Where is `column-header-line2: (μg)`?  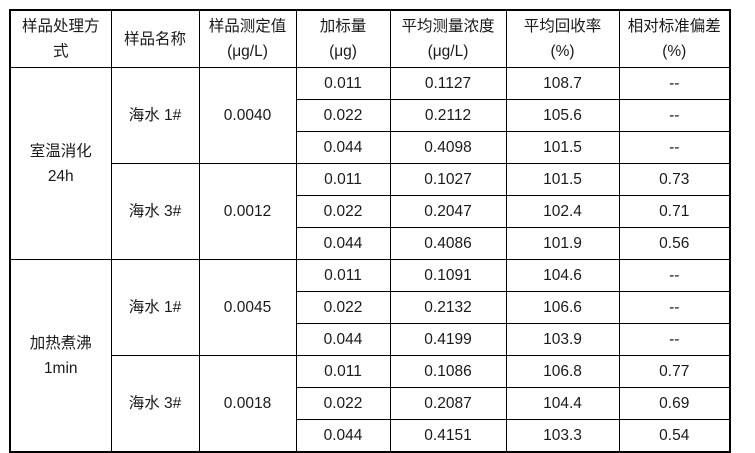 column-header-line2: (μg) is located at coordinates (343, 51).